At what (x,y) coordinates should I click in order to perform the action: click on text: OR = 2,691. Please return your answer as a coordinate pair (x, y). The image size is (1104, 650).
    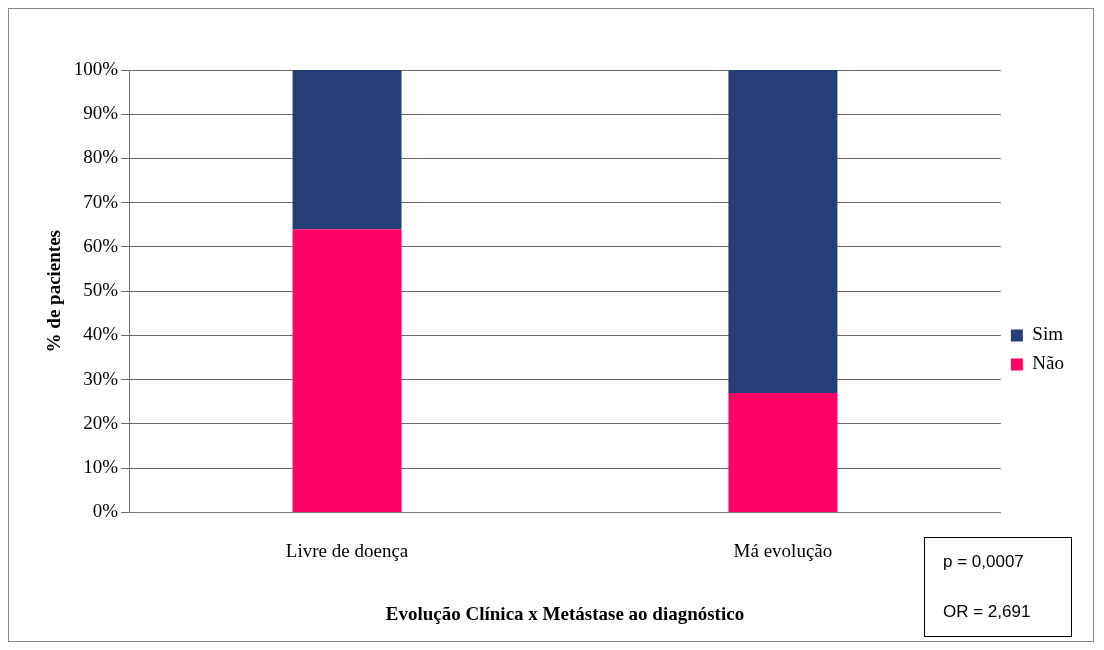
    Looking at the image, I should click on (987, 612).